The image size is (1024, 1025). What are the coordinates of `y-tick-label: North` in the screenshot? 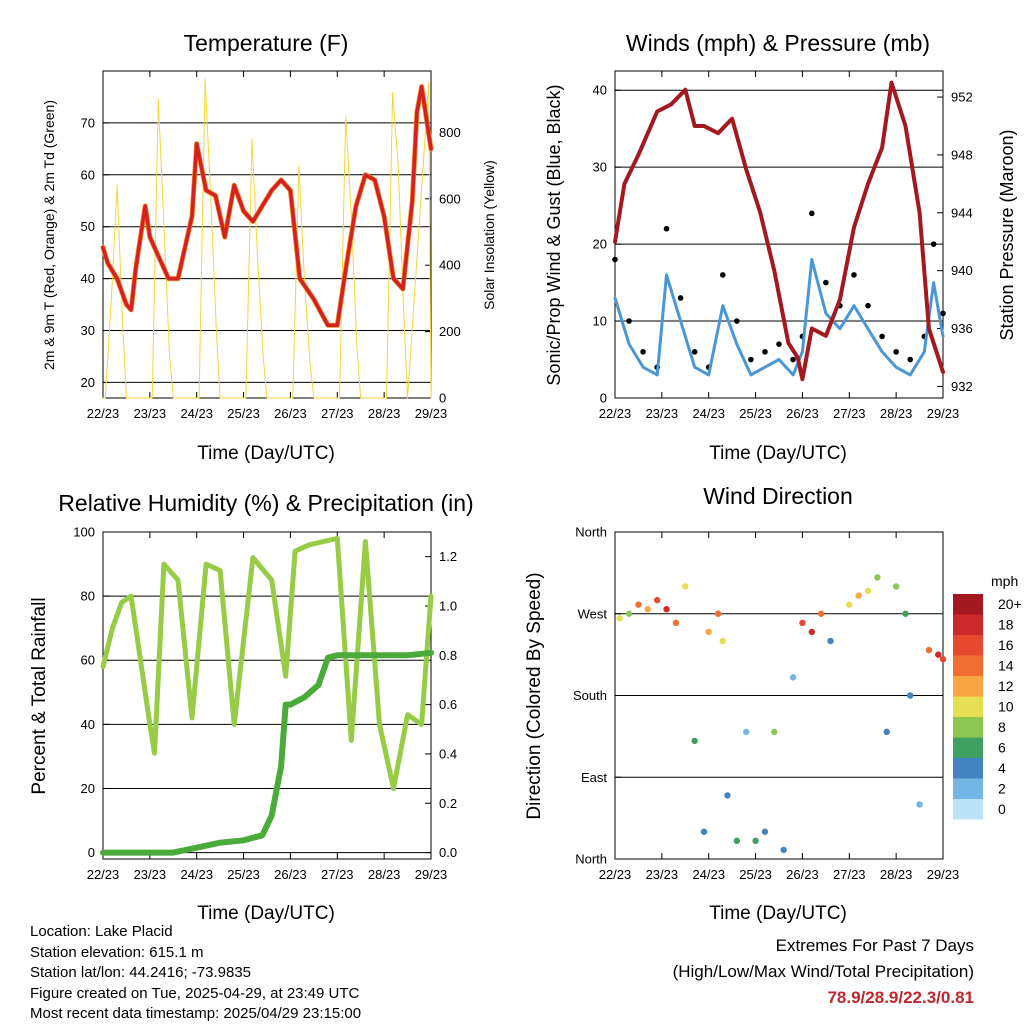 It's located at (591, 532).